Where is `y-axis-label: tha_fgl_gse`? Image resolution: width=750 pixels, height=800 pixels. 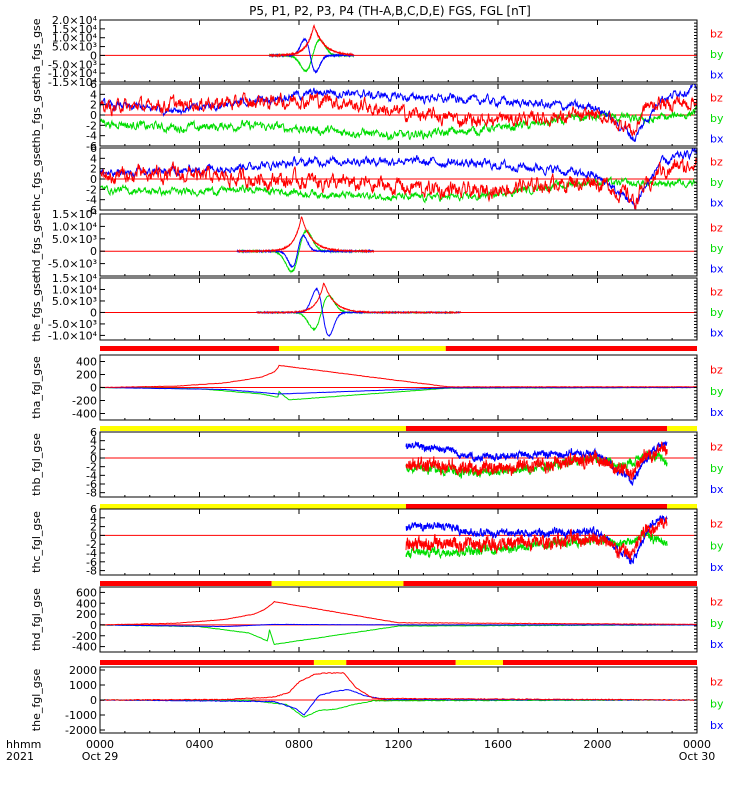 y-axis-label: tha_fgl_gse is located at coordinates (36, 387).